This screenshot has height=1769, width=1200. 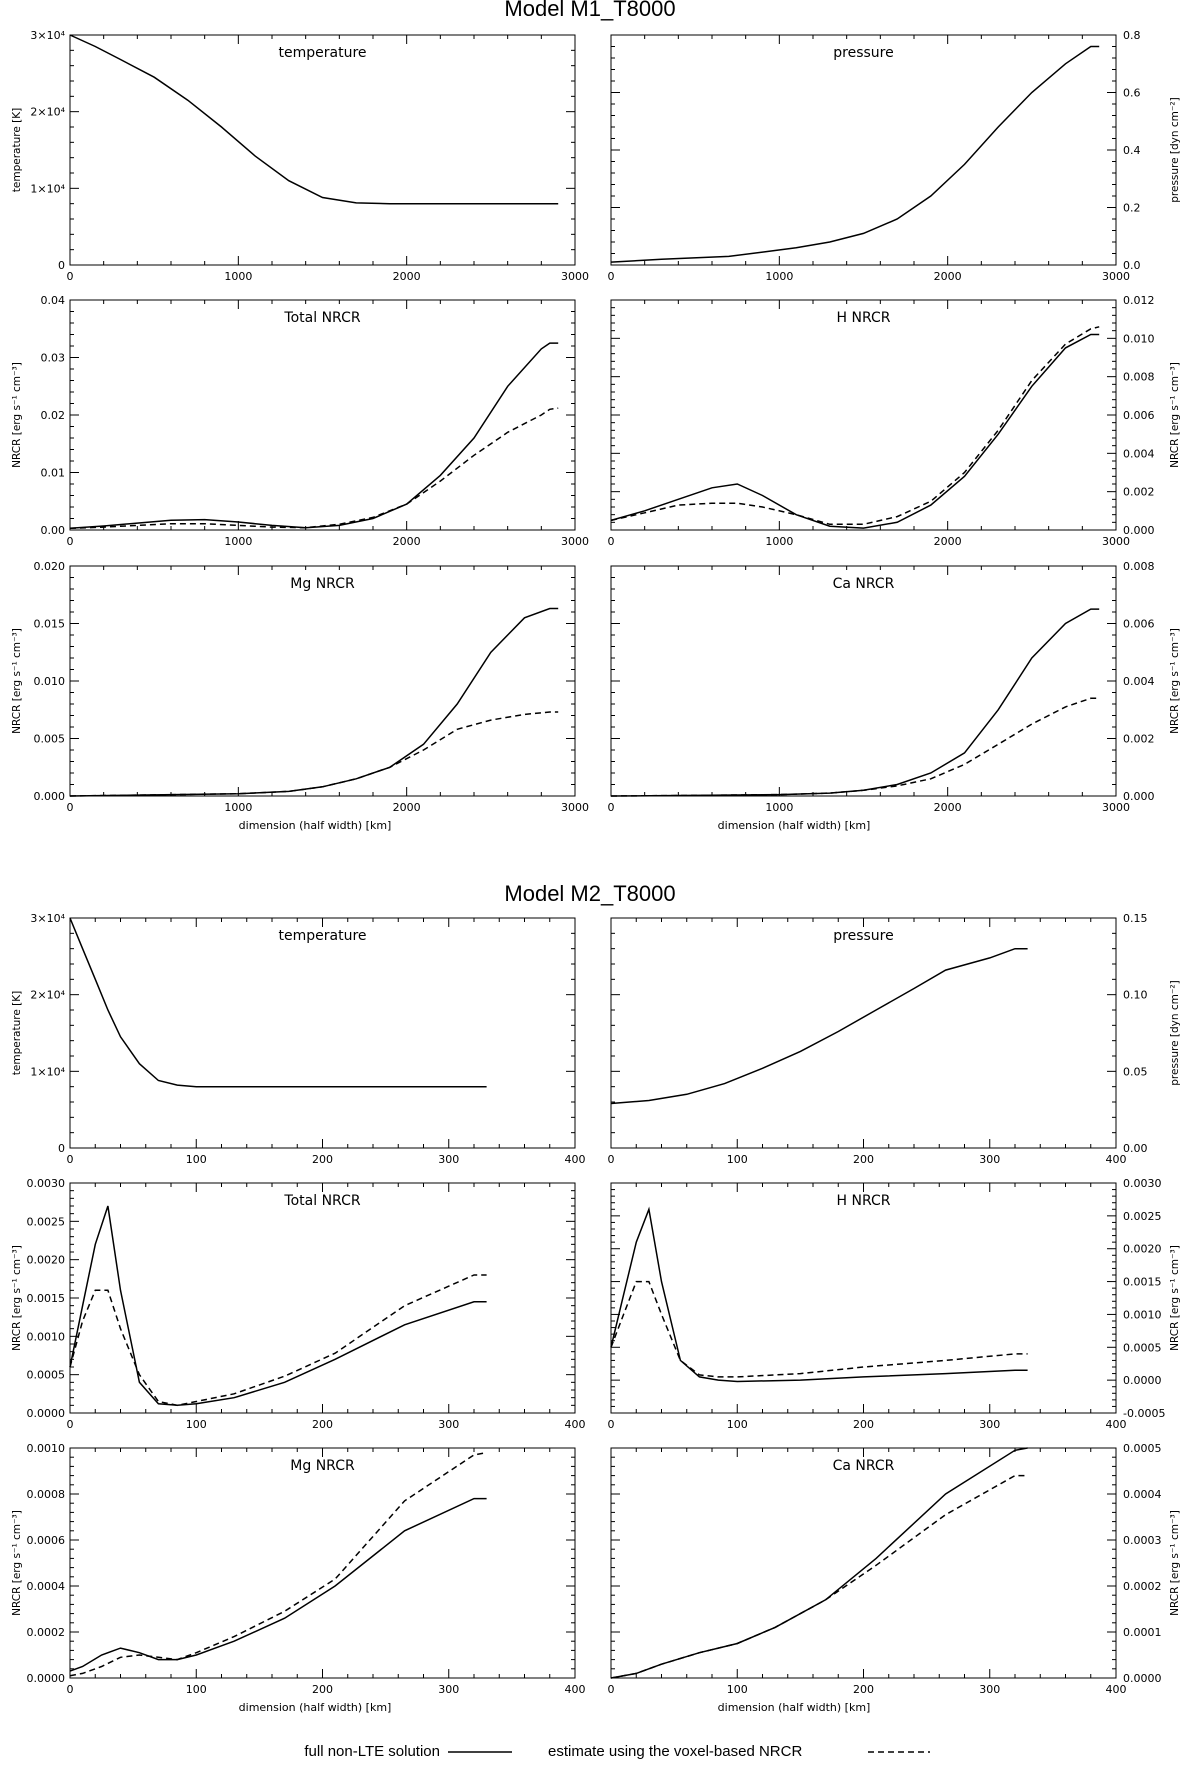 I want to click on m2-total-nrcr-ytick-label: 0.0010, so click(x=46, y=1336).